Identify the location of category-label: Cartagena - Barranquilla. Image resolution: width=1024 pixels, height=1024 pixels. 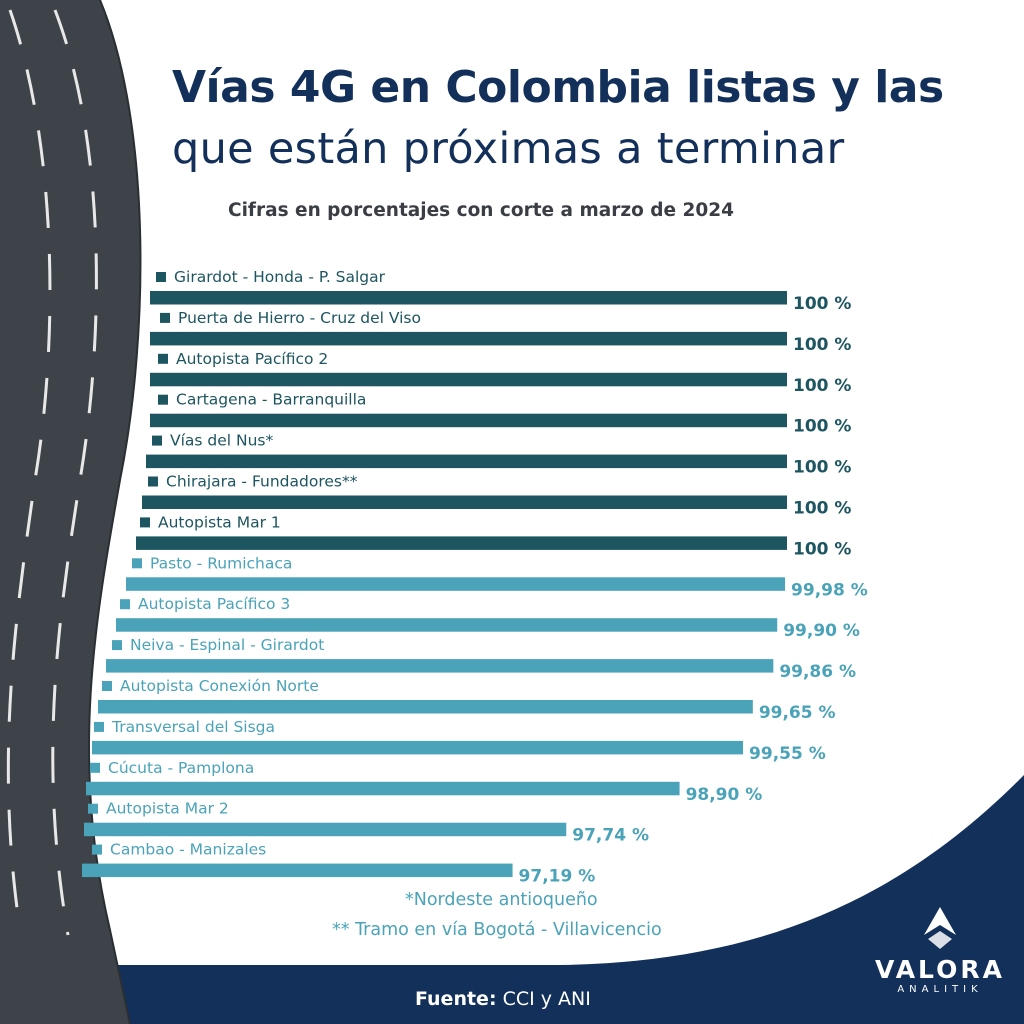
(271, 400).